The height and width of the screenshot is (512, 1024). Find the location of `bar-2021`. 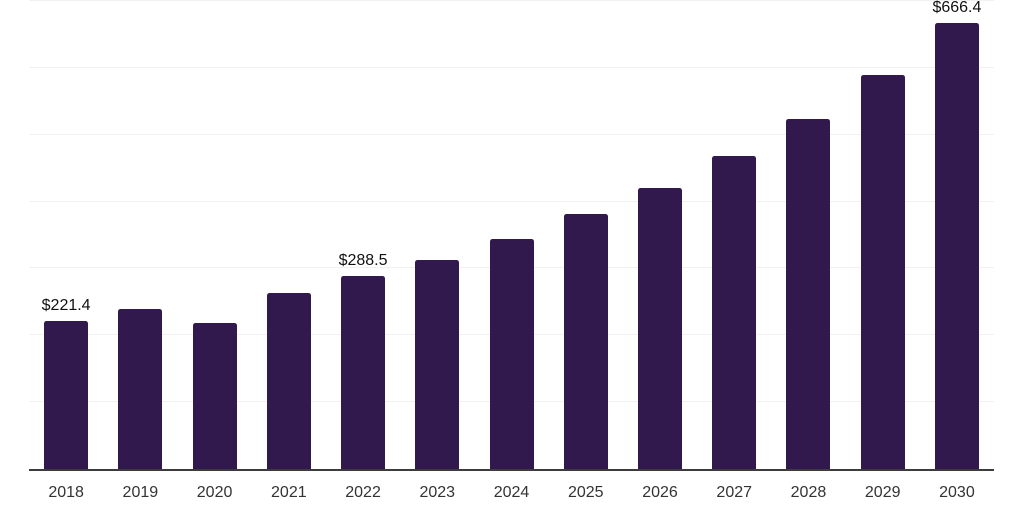

bar-2021 is located at coordinates (288, 381).